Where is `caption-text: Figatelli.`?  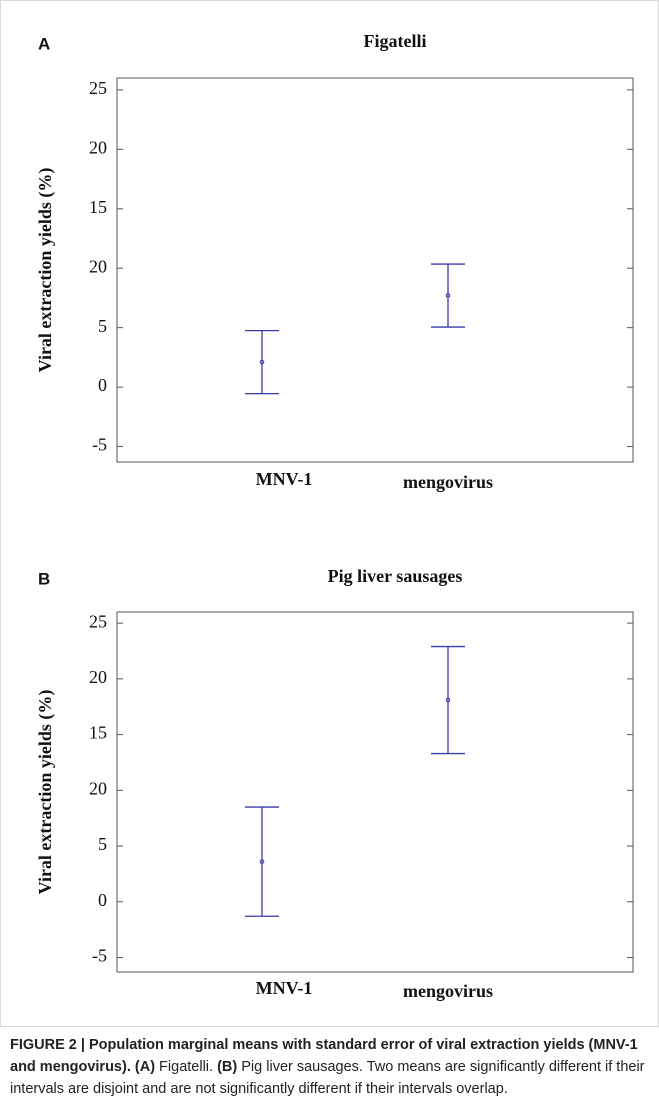 caption-text: Figatelli. is located at coordinates (186, 1067).